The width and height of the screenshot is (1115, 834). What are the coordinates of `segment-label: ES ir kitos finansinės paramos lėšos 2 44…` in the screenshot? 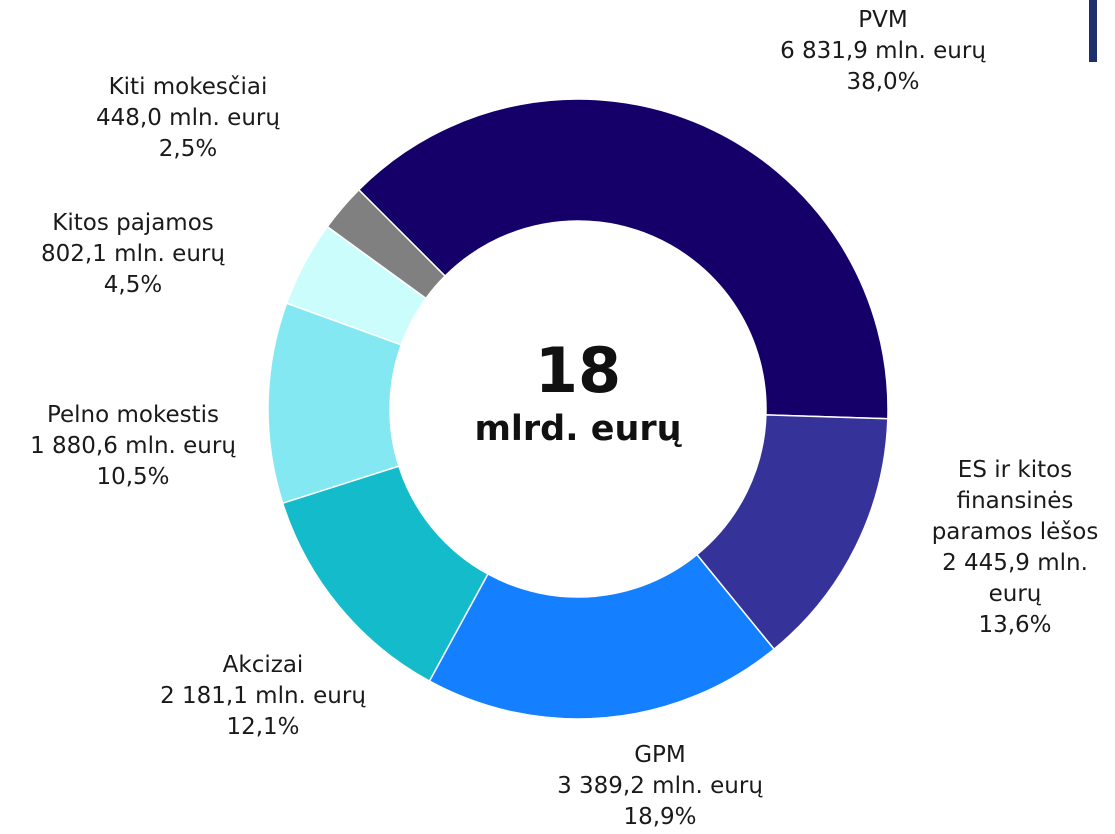 It's located at (1015, 548).